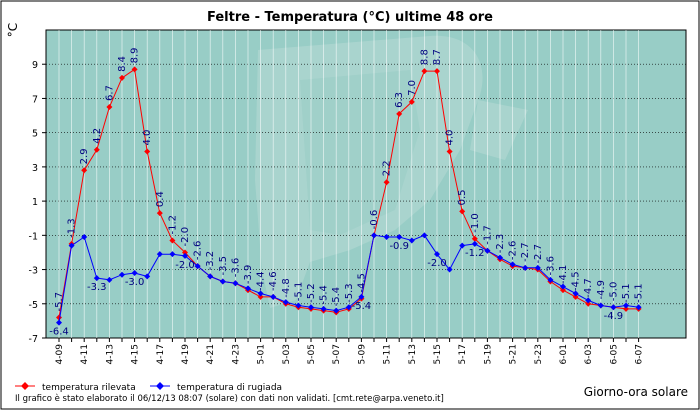 Image resolution: width=700 pixels, height=410 pixels. Describe the element at coordinates (33, 236) in the screenshot. I see `y-tick-label: -1` at that location.